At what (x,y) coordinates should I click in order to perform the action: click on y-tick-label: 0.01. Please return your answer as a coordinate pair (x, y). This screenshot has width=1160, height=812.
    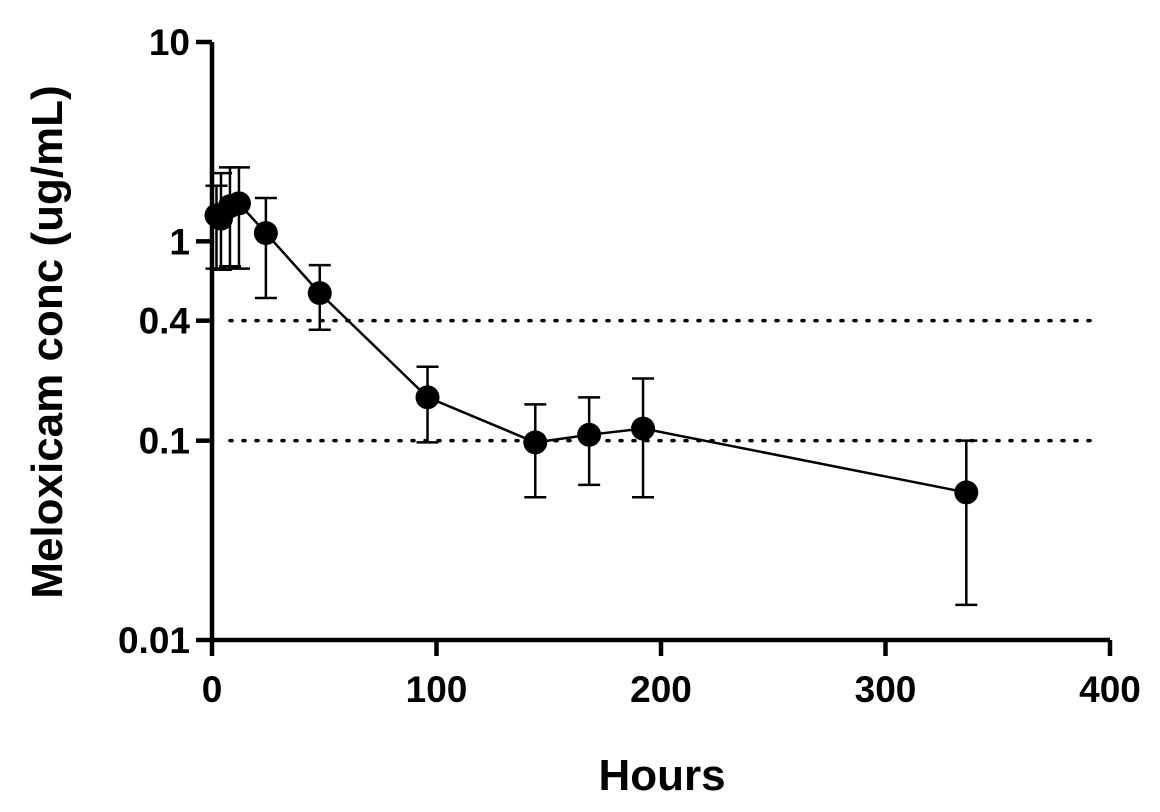
    Looking at the image, I should click on (154, 640).